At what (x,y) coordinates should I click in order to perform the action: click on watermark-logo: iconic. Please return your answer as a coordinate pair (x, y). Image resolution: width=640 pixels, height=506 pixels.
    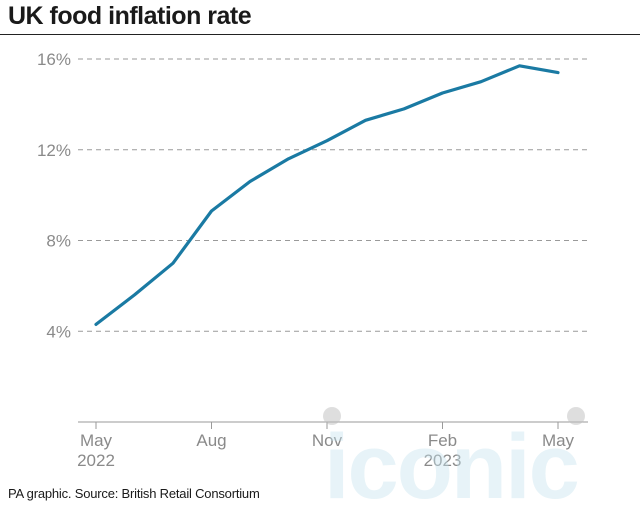
    Looking at the image, I should click on (454, 456).